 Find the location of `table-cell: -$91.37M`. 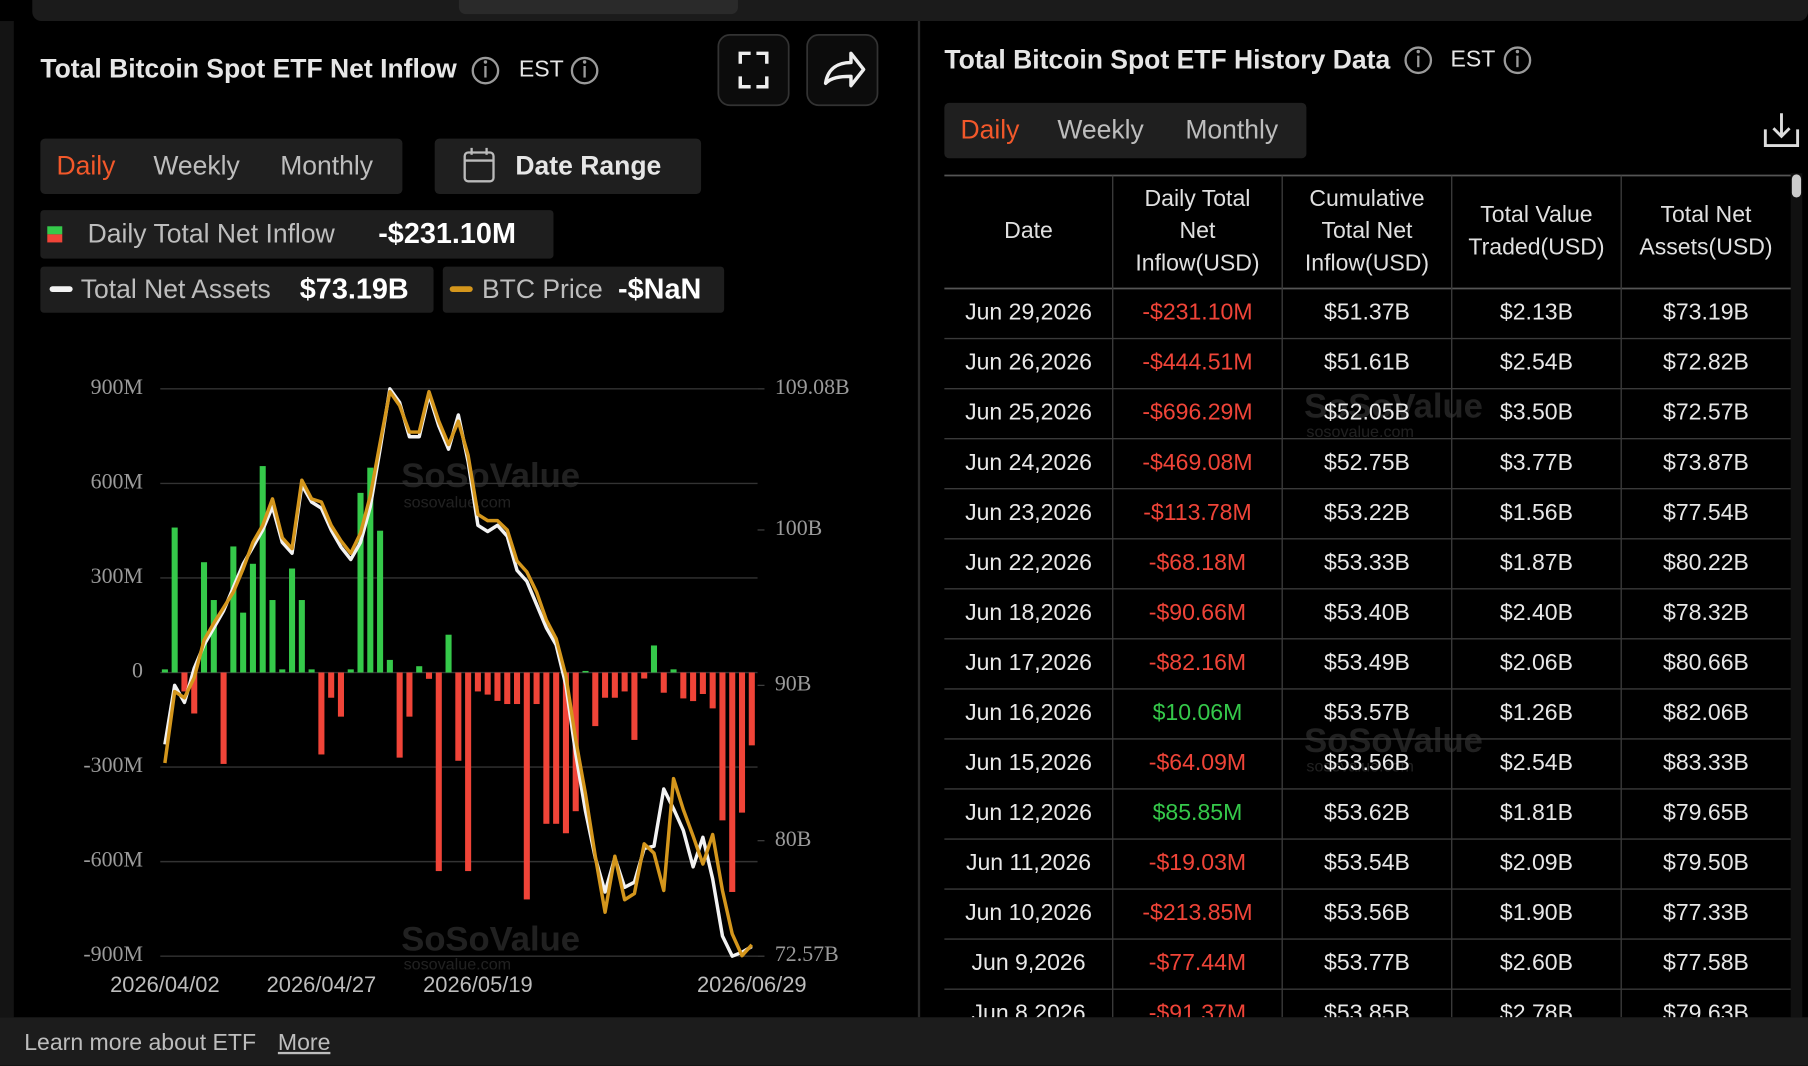

table-cell: -$91.37M is located at coordinates (1197, 1012).